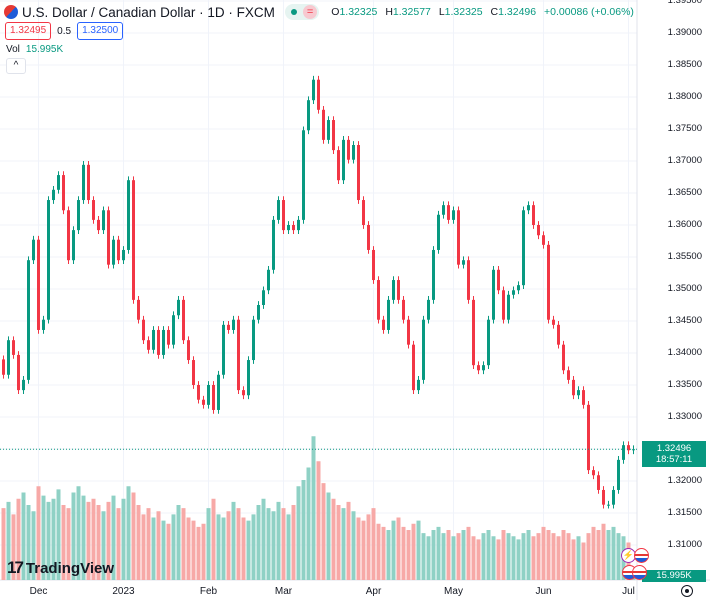  I want to click on settings-gear-icon, so click(687, 591).